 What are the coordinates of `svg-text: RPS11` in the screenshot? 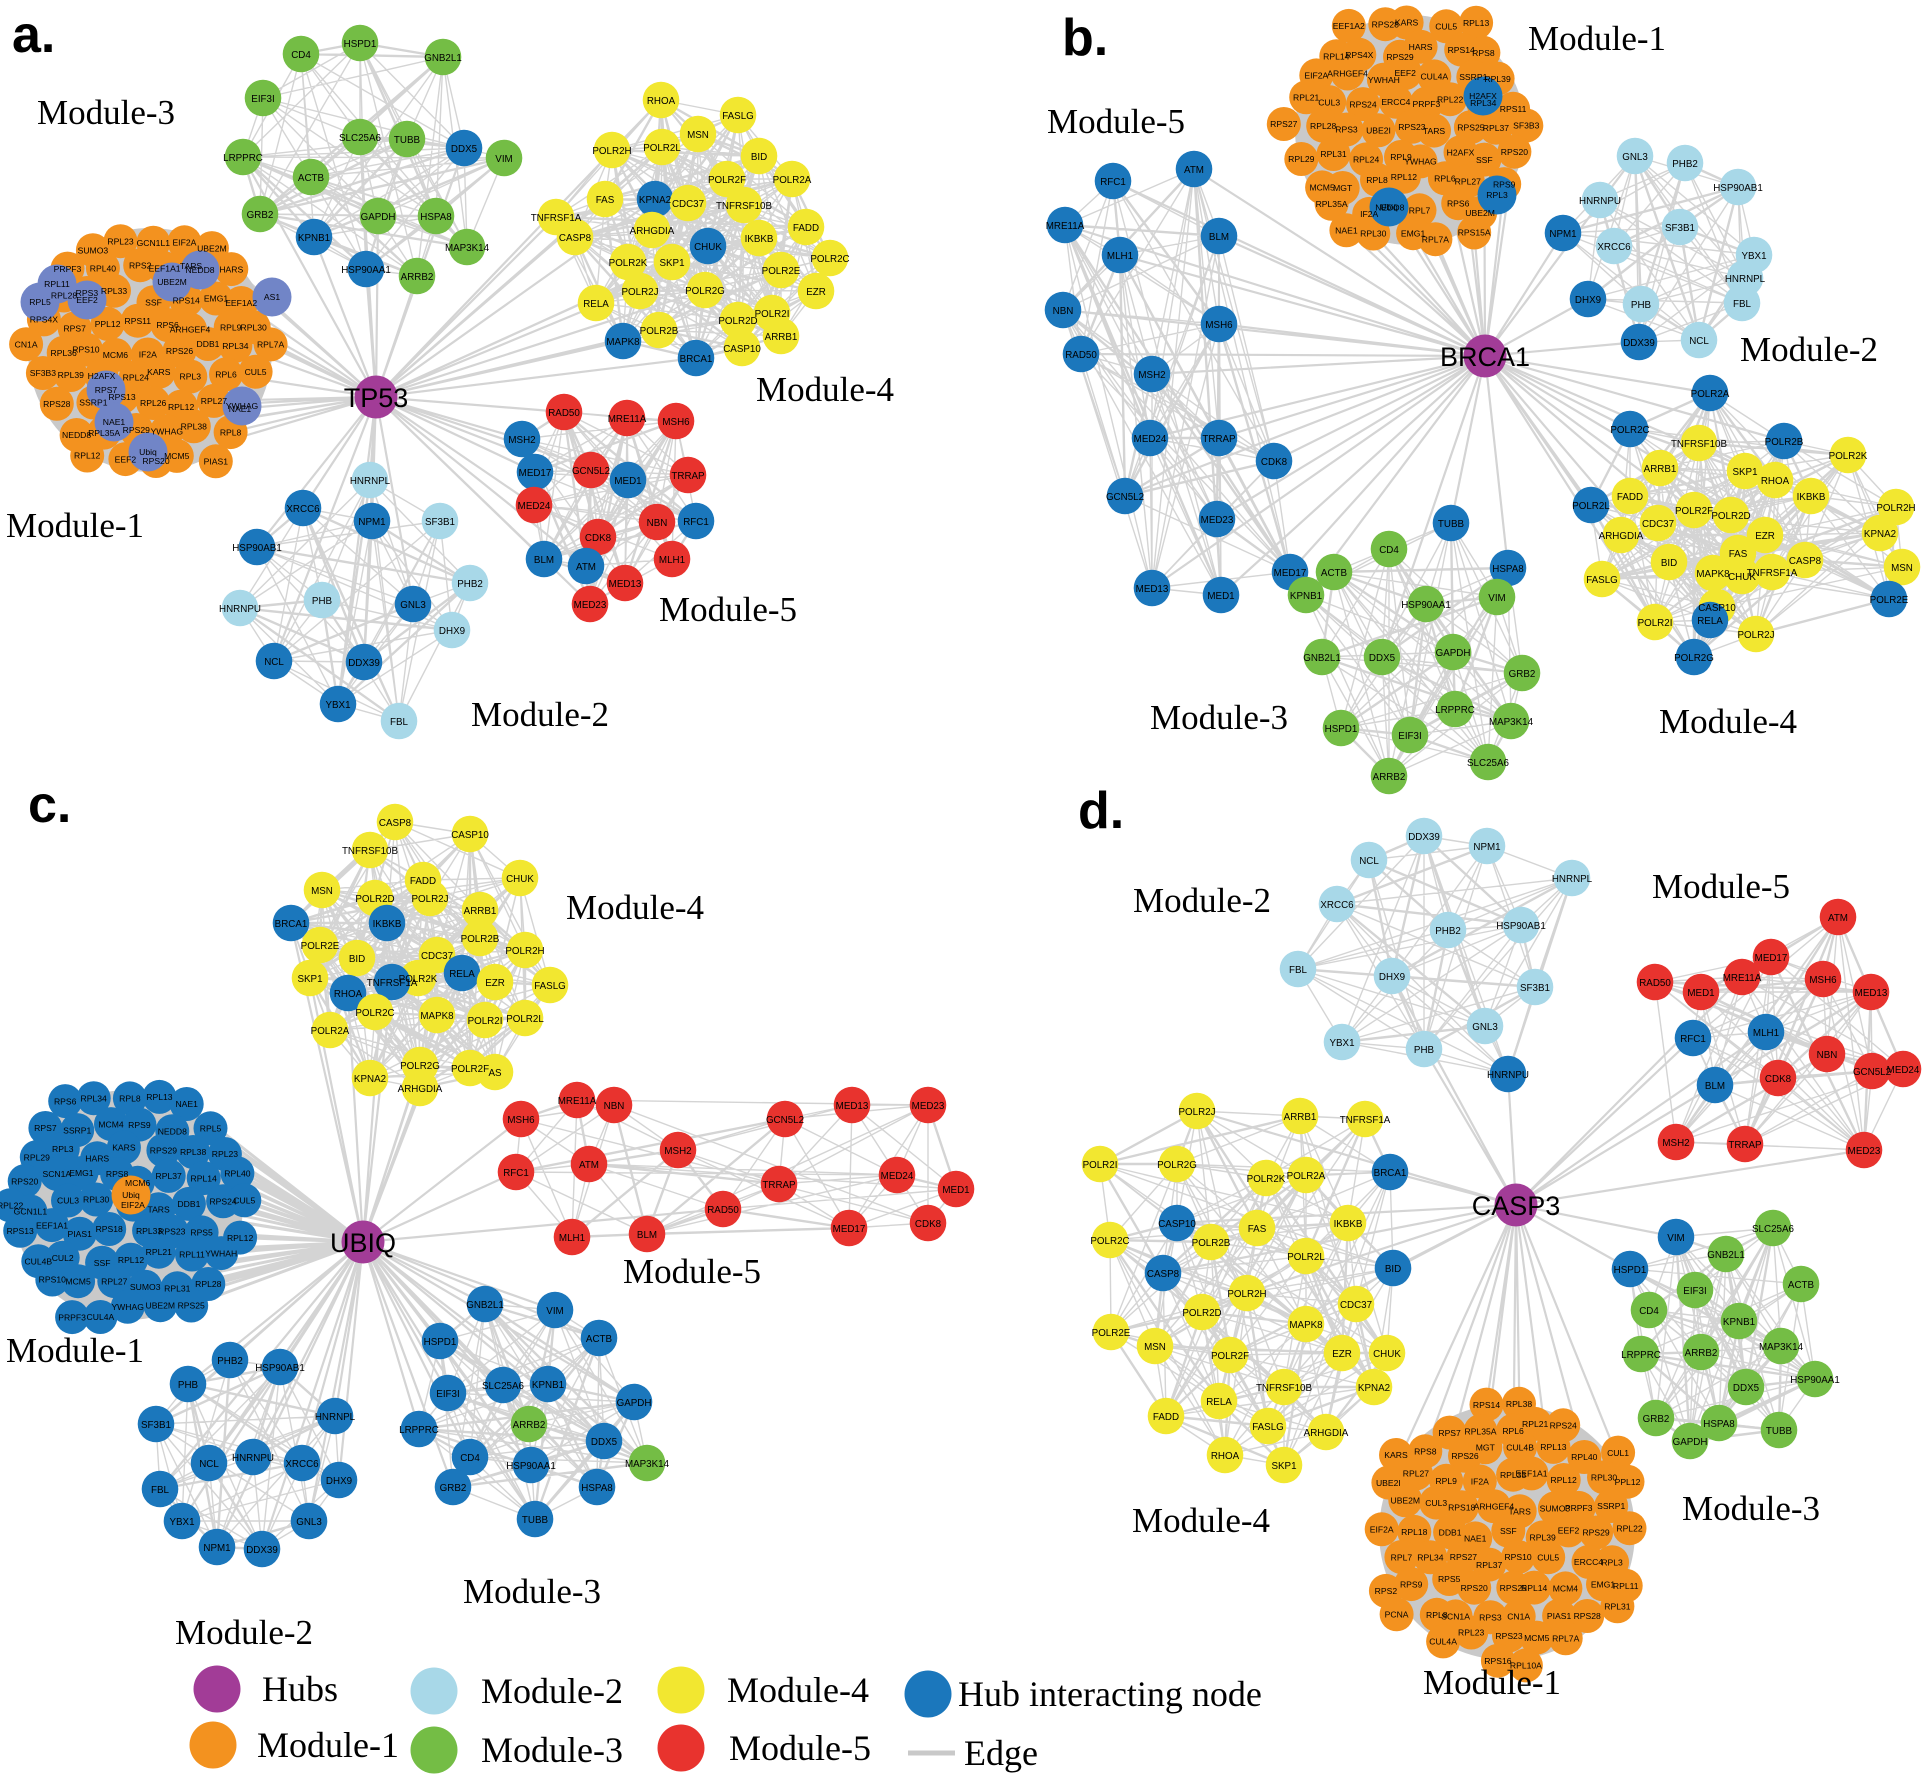 It's located at (1513, 109).